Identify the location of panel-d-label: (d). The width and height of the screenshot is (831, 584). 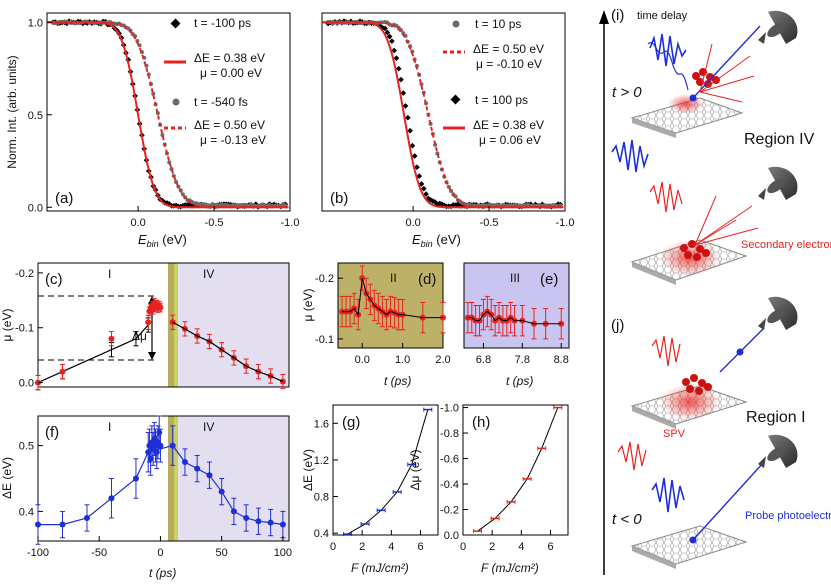
(427, 279).